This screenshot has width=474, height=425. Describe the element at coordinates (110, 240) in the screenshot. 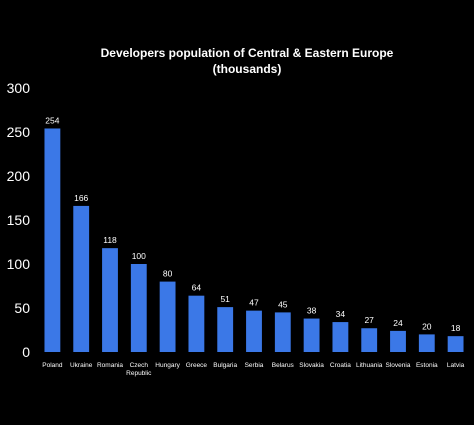

I see `data-label: 118` at that location.